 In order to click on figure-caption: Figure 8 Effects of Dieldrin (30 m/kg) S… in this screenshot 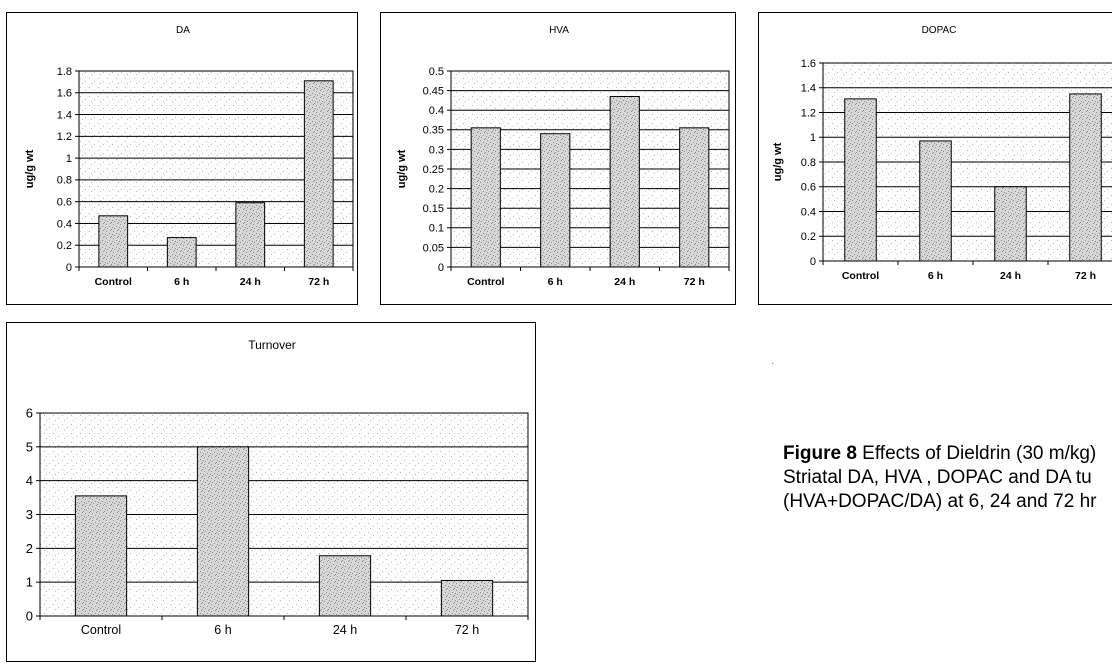, I will do `click(947, 478)`.